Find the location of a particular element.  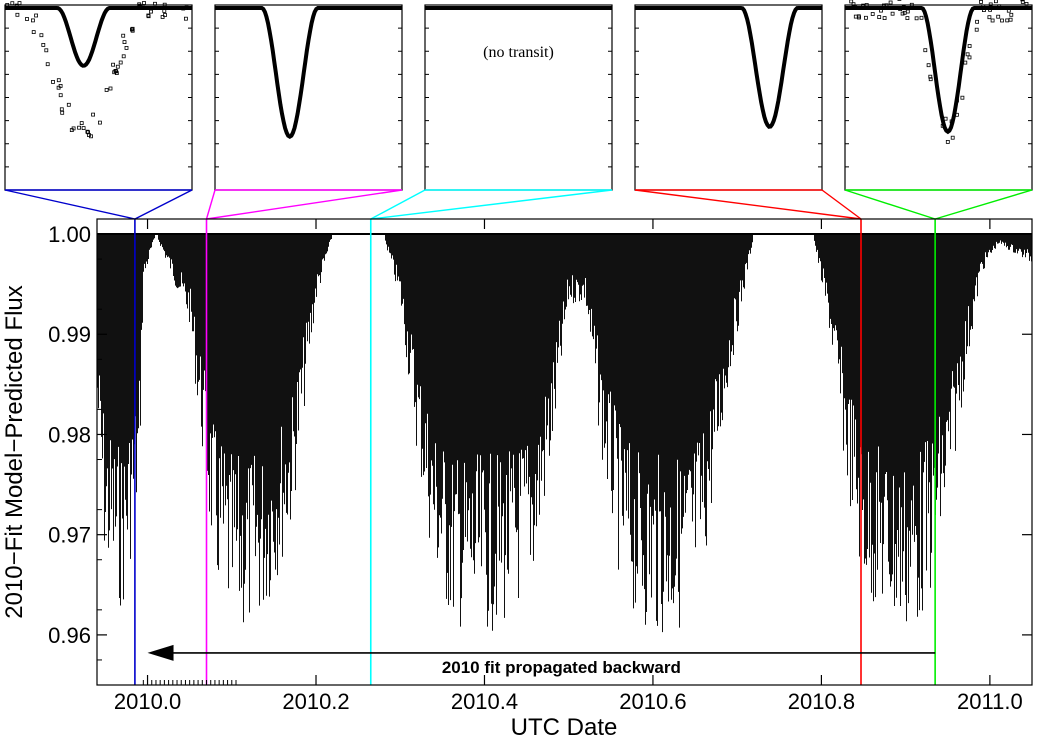

inset-note: (no transit) is located at coordinates (518, 52).